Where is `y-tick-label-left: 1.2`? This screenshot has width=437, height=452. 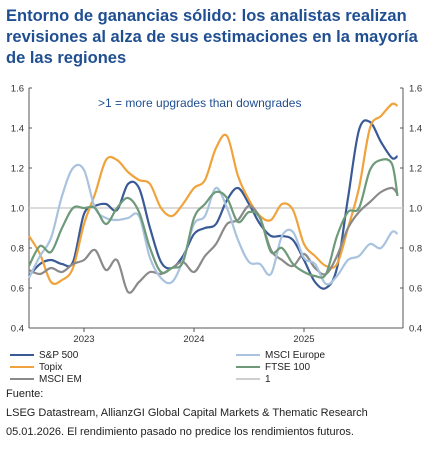 y-tick-label-left: 1.2 is located at coordinates (17, 169).